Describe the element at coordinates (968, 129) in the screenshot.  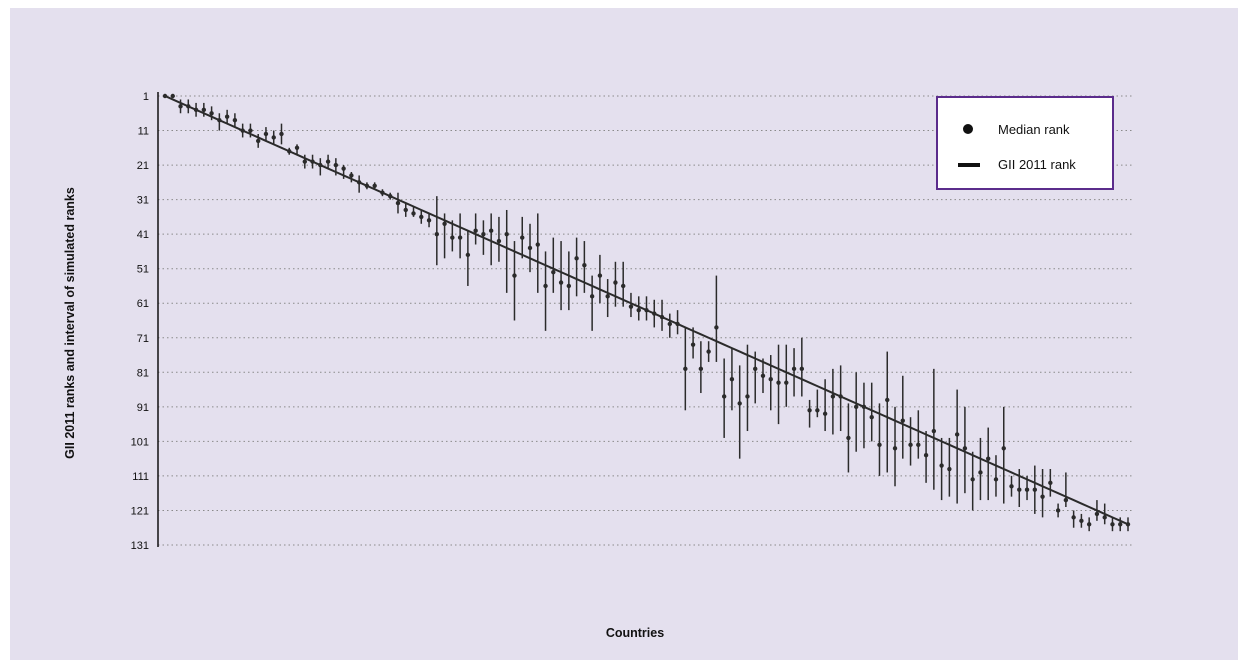
I see `legend-median-marker` at that location.